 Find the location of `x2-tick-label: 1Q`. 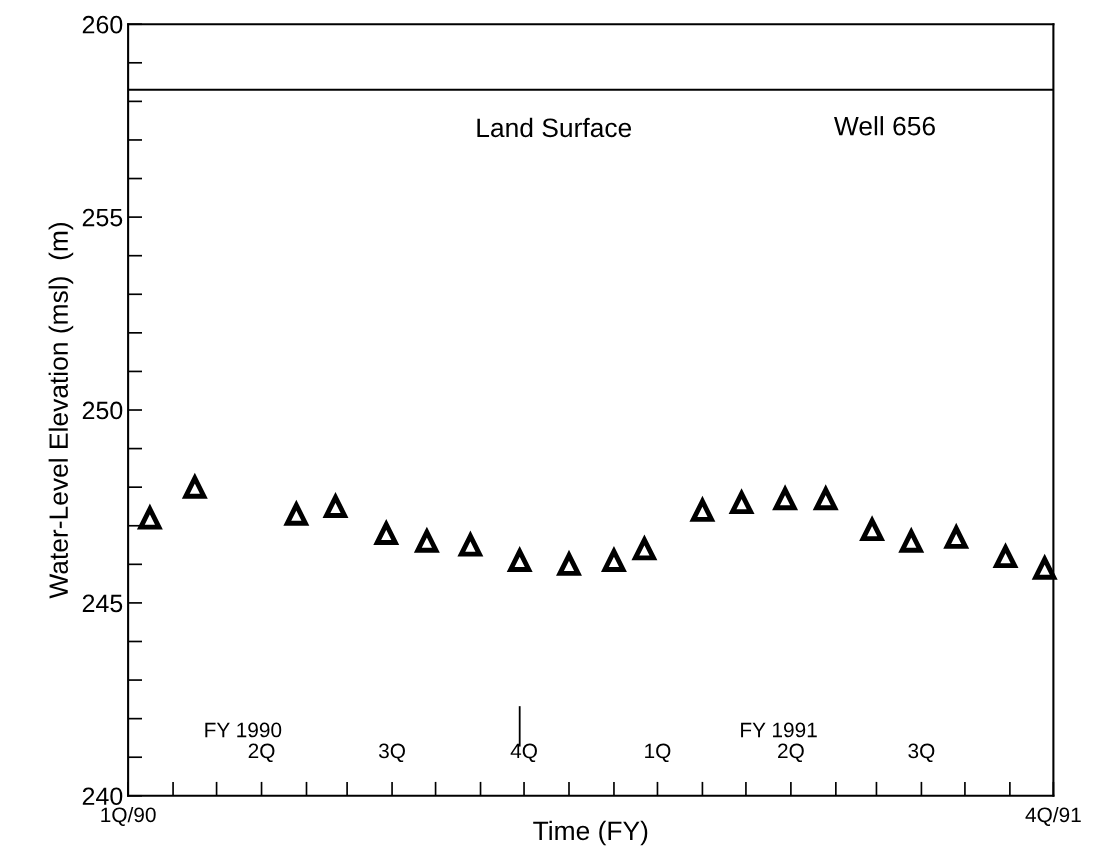

x2-tick-label: 1Q is located at coordinates (658, 753).